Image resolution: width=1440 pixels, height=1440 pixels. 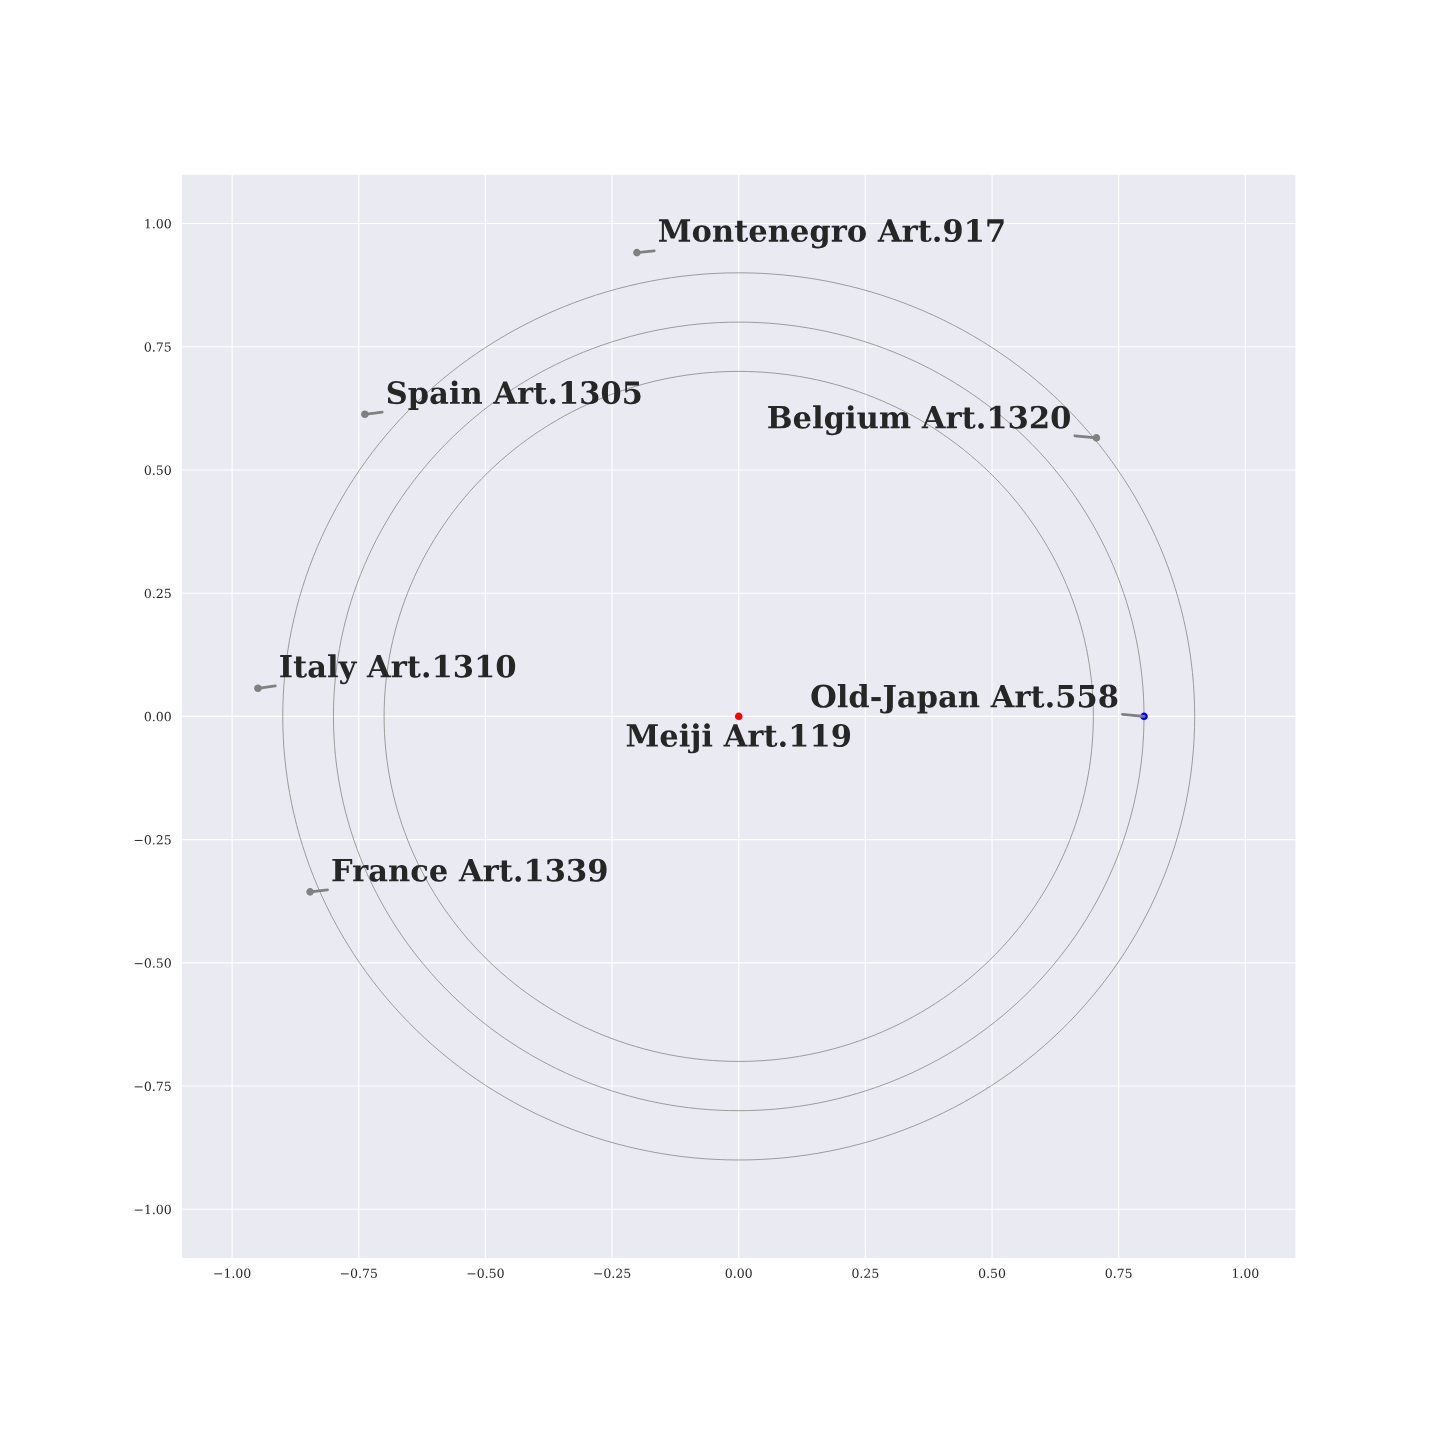 I want to click on y-tick-label: 0.25, so click(x=157, y=593).